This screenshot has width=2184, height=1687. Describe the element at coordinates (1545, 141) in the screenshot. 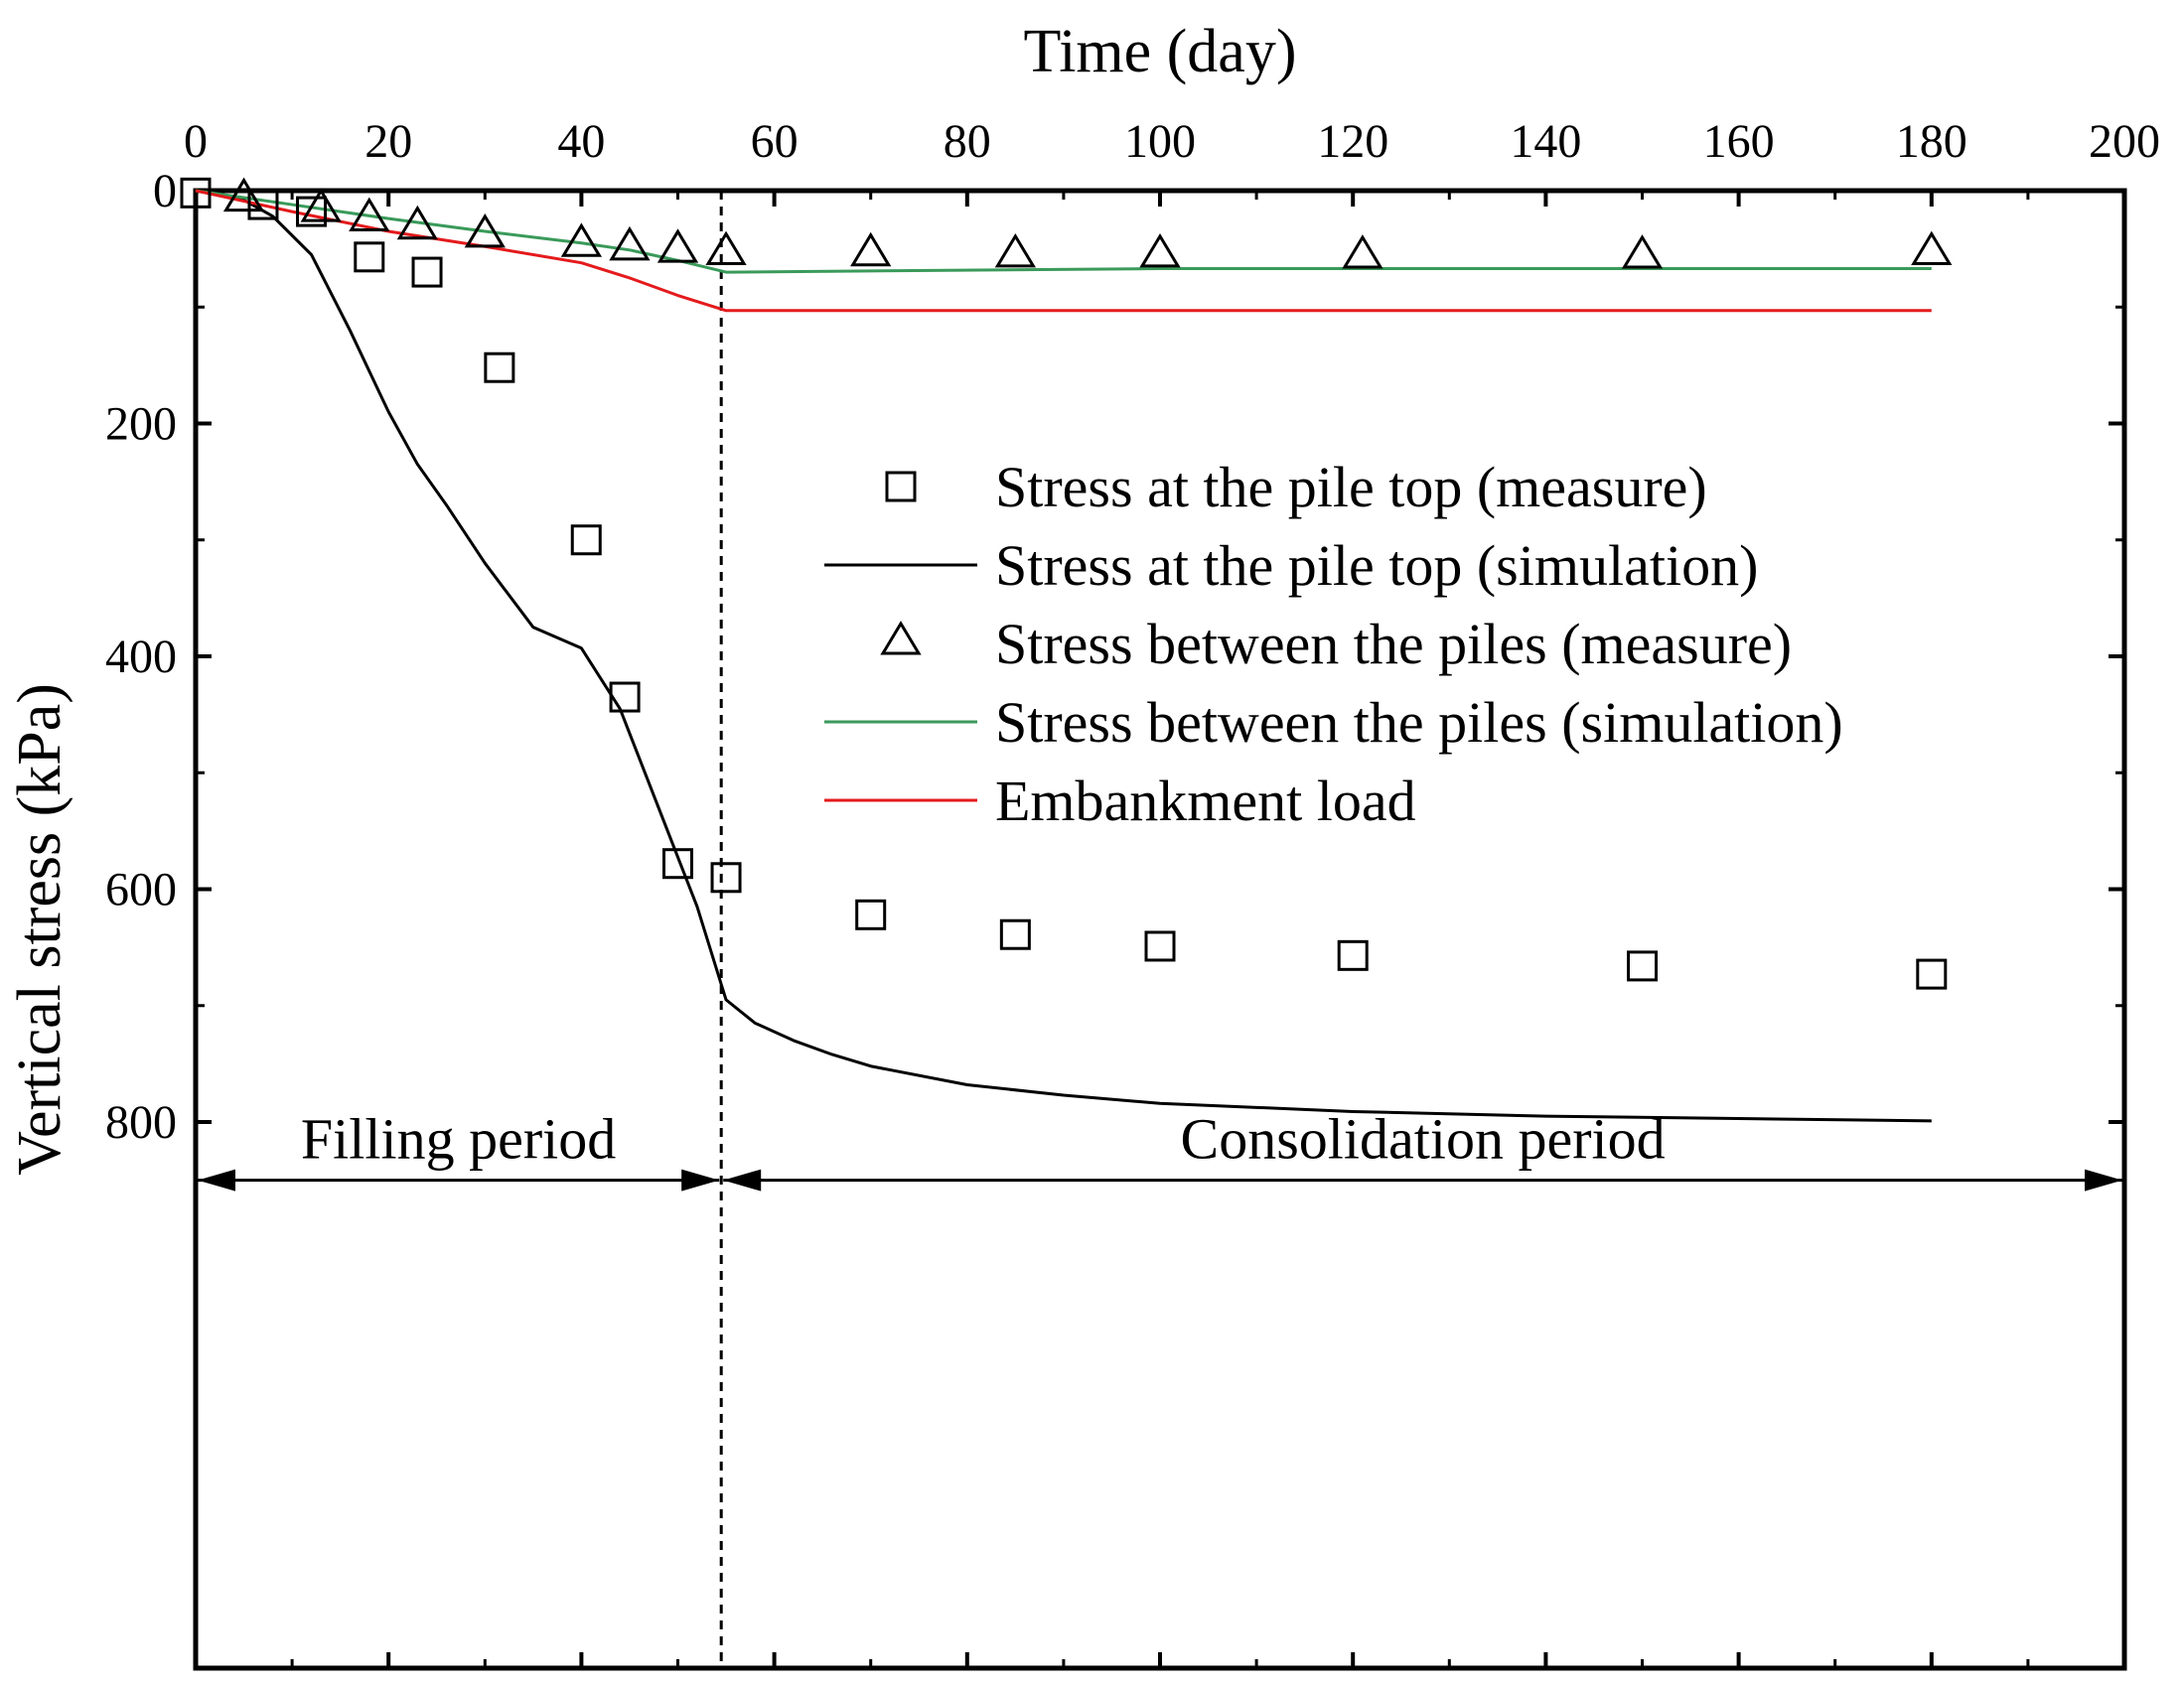

I see `x-tick-label: 140` at that location.